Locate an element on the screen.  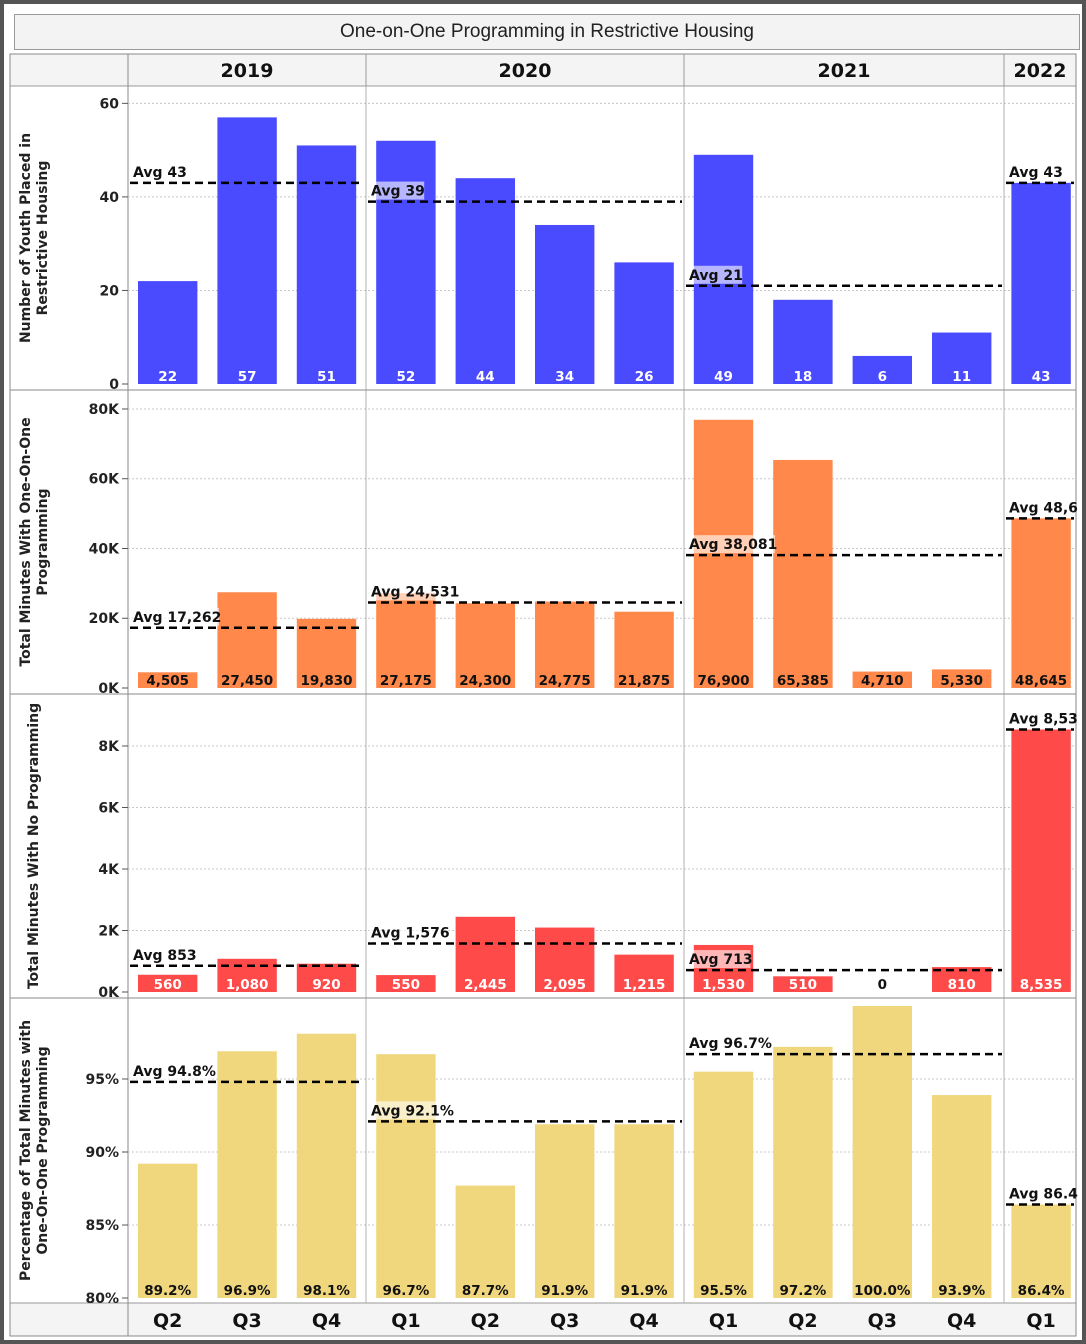
y-tick-label: 20 is located at coordinates (110, 291).